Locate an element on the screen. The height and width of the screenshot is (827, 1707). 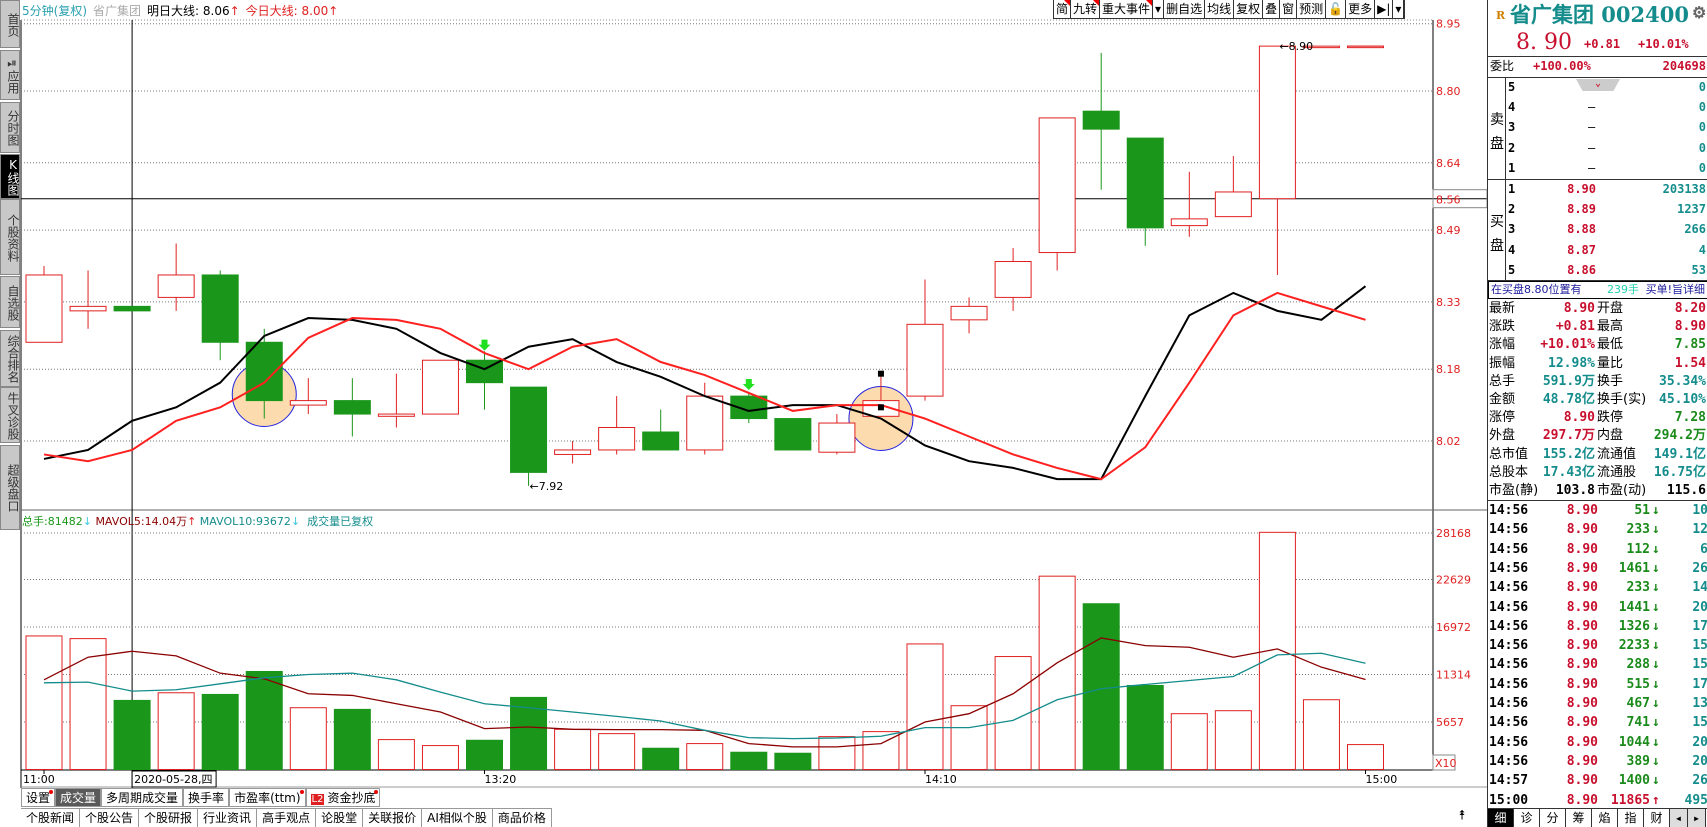
prev-icon: ◂ is located at coordinates (1679, 818).